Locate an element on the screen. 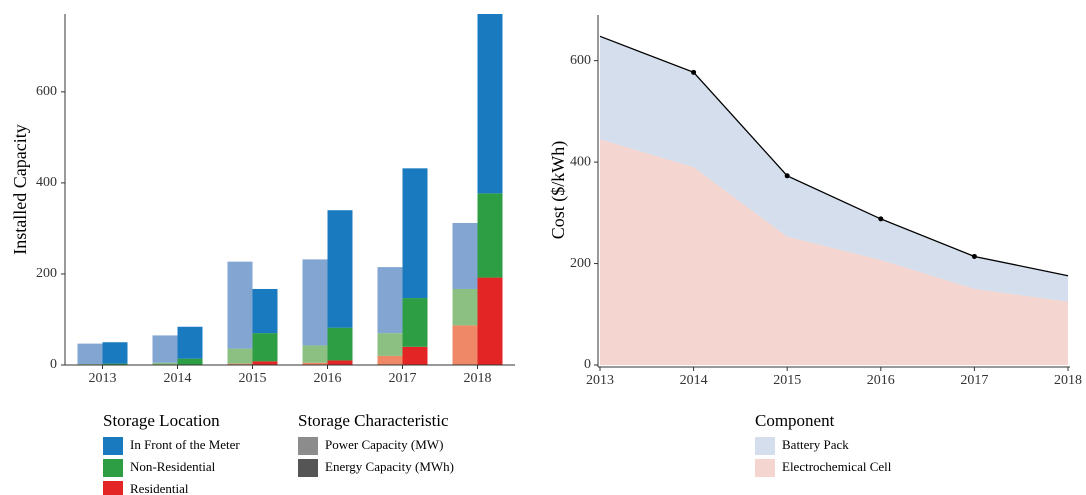 The image size is (1086, 495). legend-label: Residential is located at coordinates (159, 488).